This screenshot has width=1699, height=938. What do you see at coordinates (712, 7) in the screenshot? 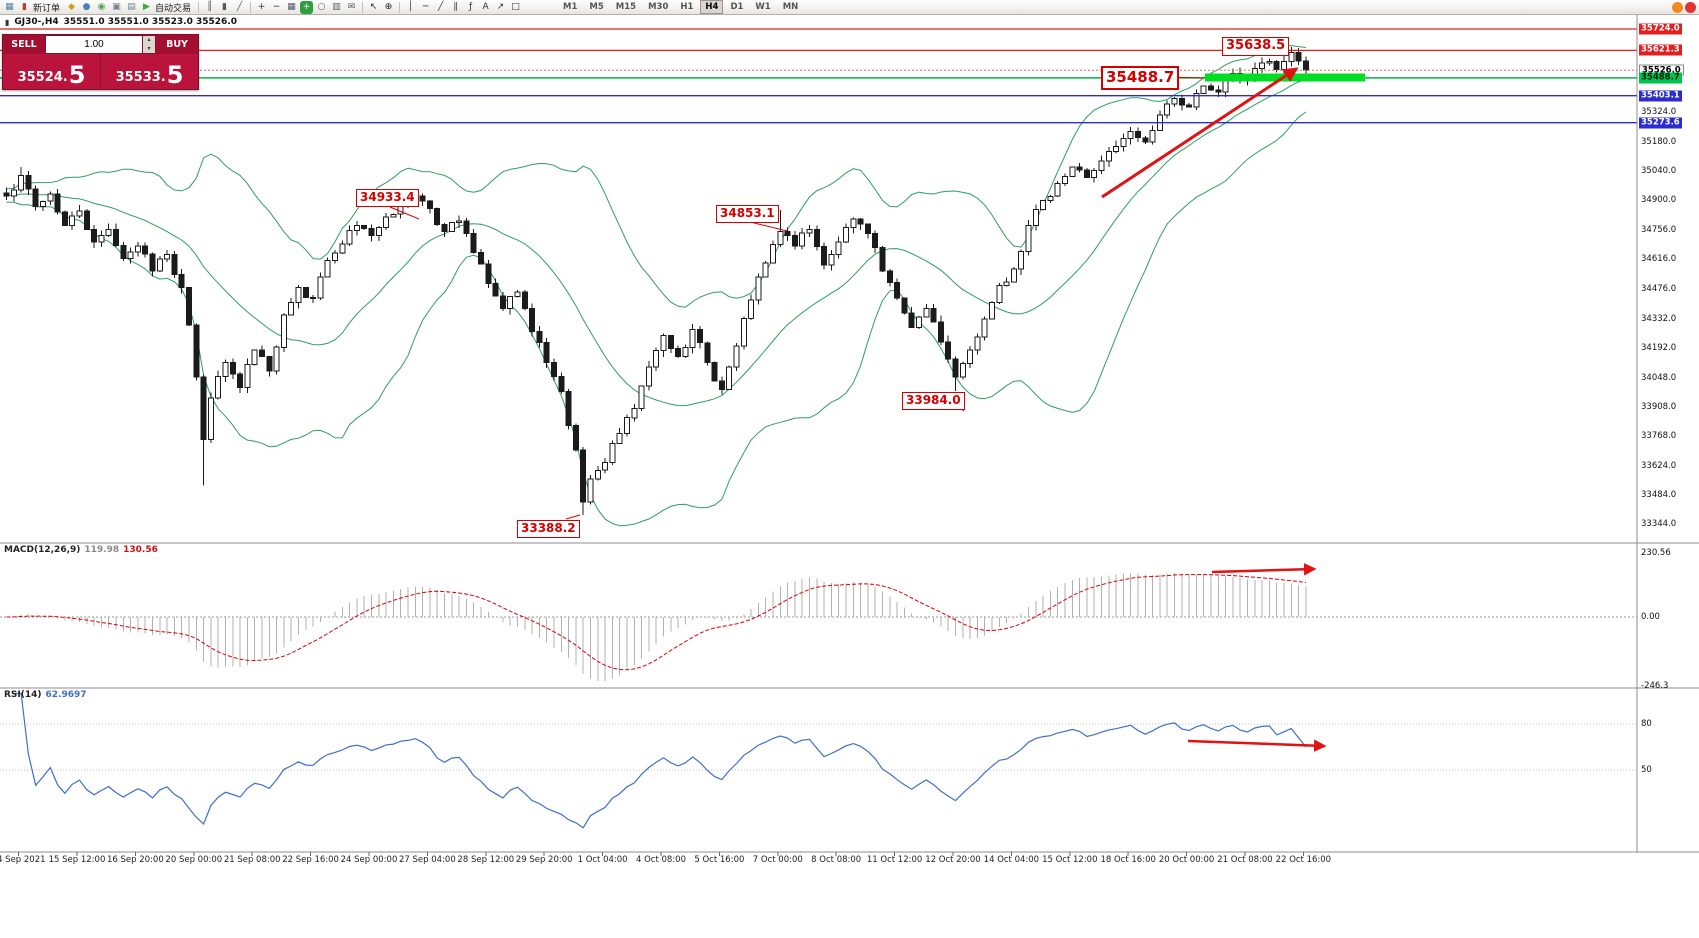
I see `timeframe-button-H4: H4` at bounding box center [712, 7].